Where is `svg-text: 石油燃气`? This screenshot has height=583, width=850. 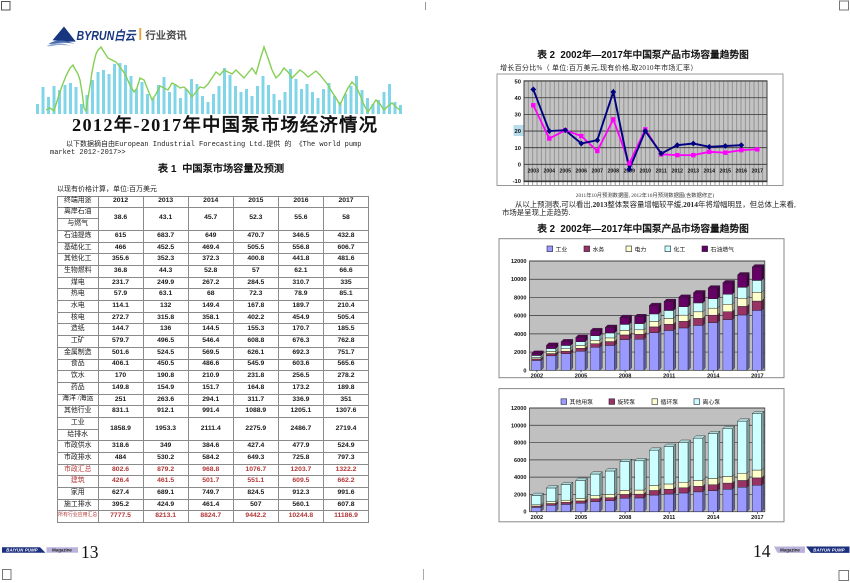 svg-text: 石油燃气 is located at coordinates (723, 249).